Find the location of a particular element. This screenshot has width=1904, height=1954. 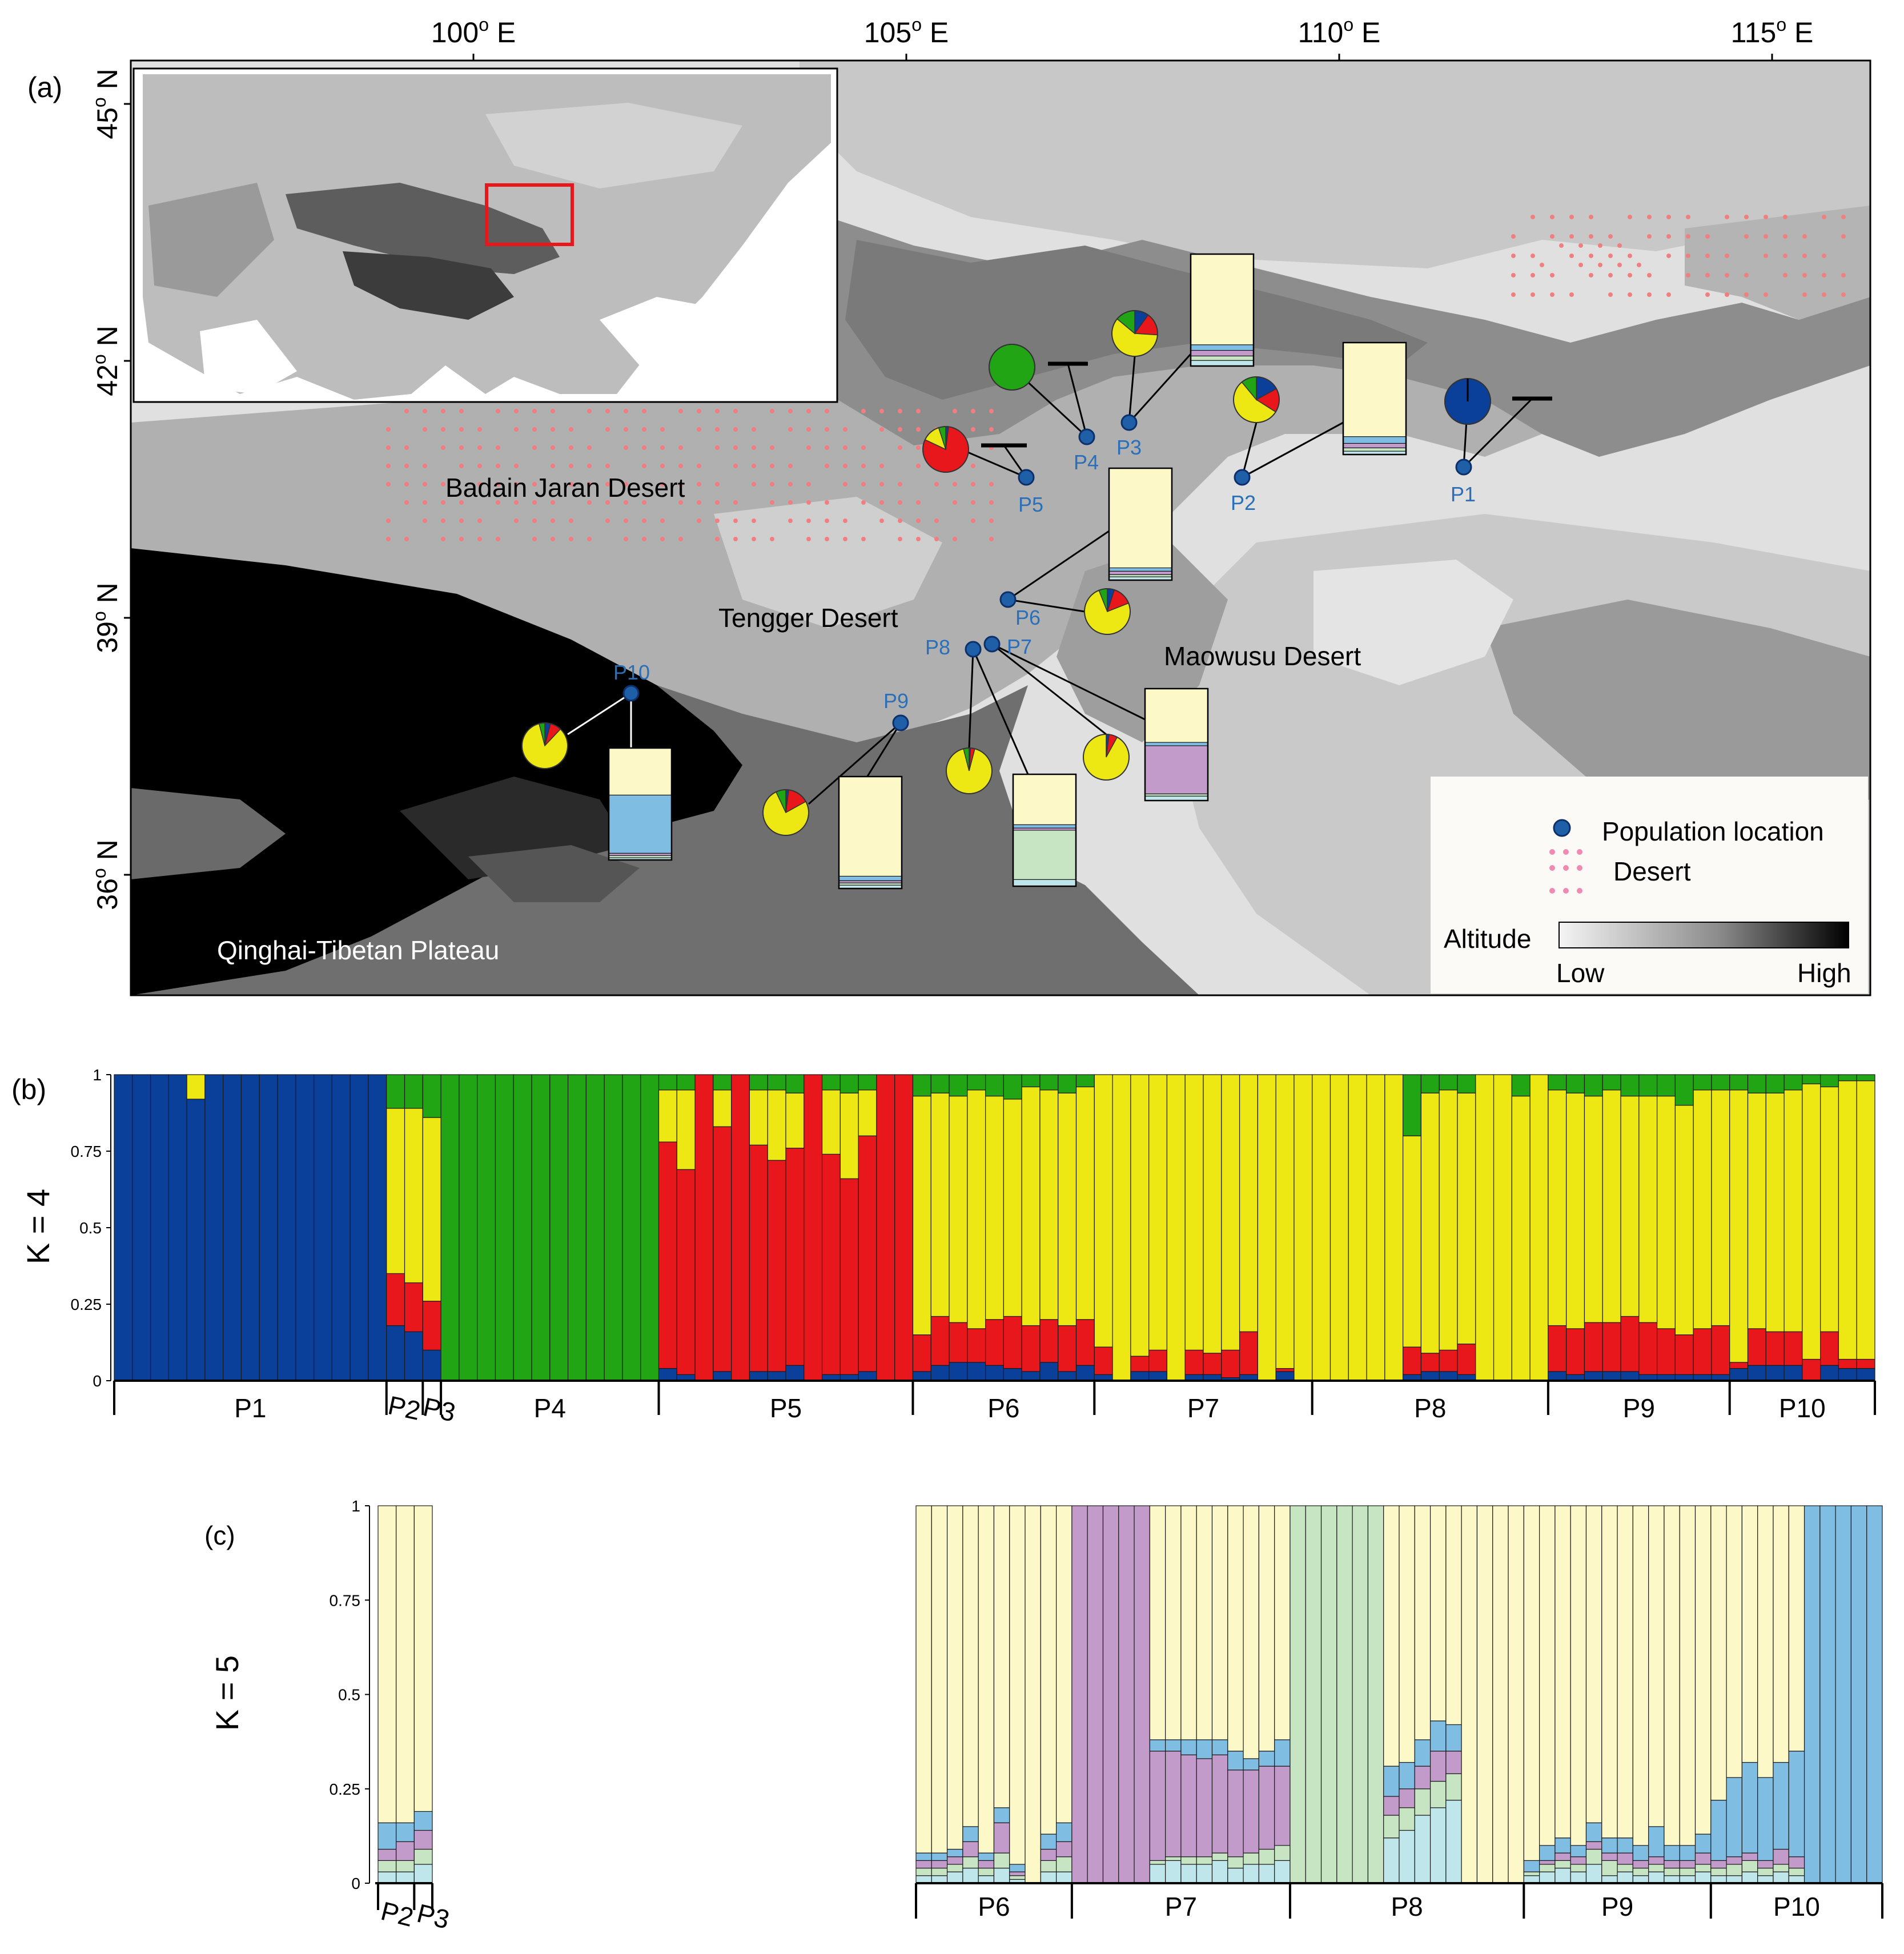

pie-p8 is located at coordinates (970, 771).